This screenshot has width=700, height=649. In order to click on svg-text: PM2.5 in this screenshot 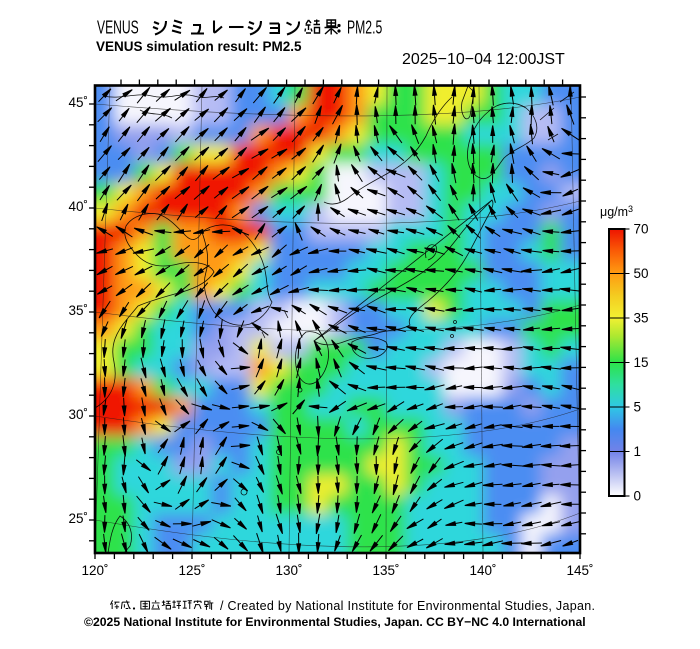, I will do `click(364, 28)`.